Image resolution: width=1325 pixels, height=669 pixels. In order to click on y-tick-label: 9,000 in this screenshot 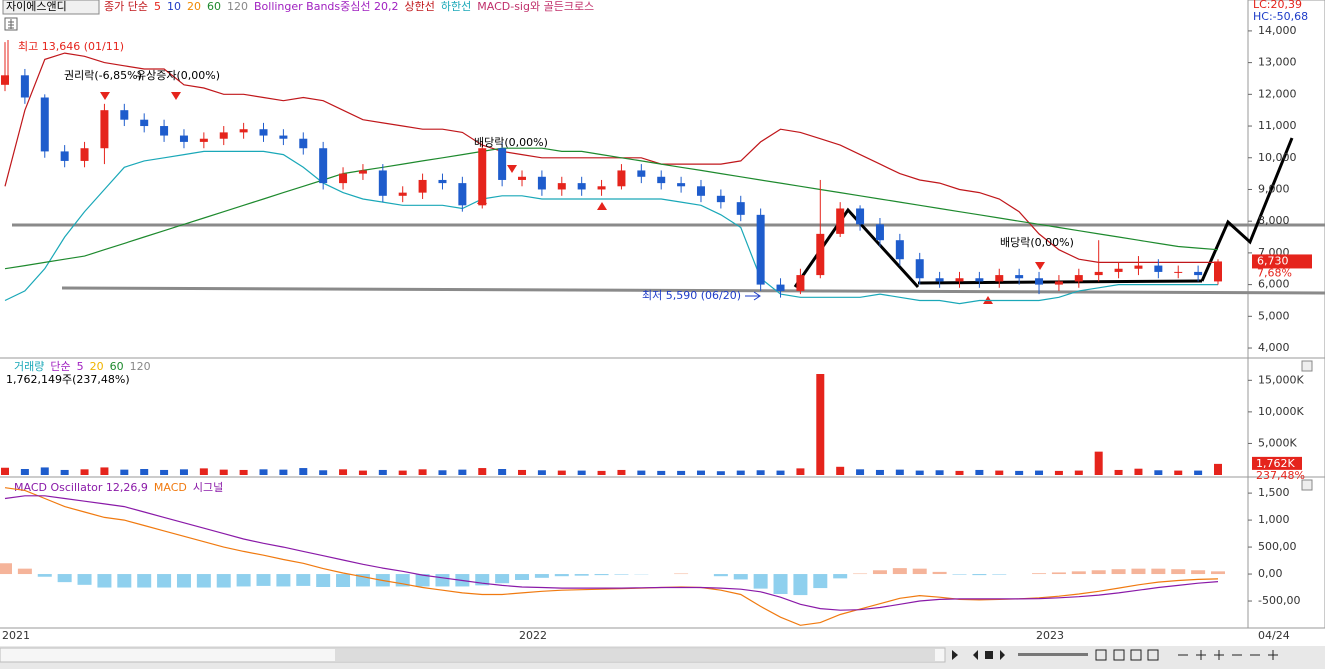, I will do `click(1274, 188)`.